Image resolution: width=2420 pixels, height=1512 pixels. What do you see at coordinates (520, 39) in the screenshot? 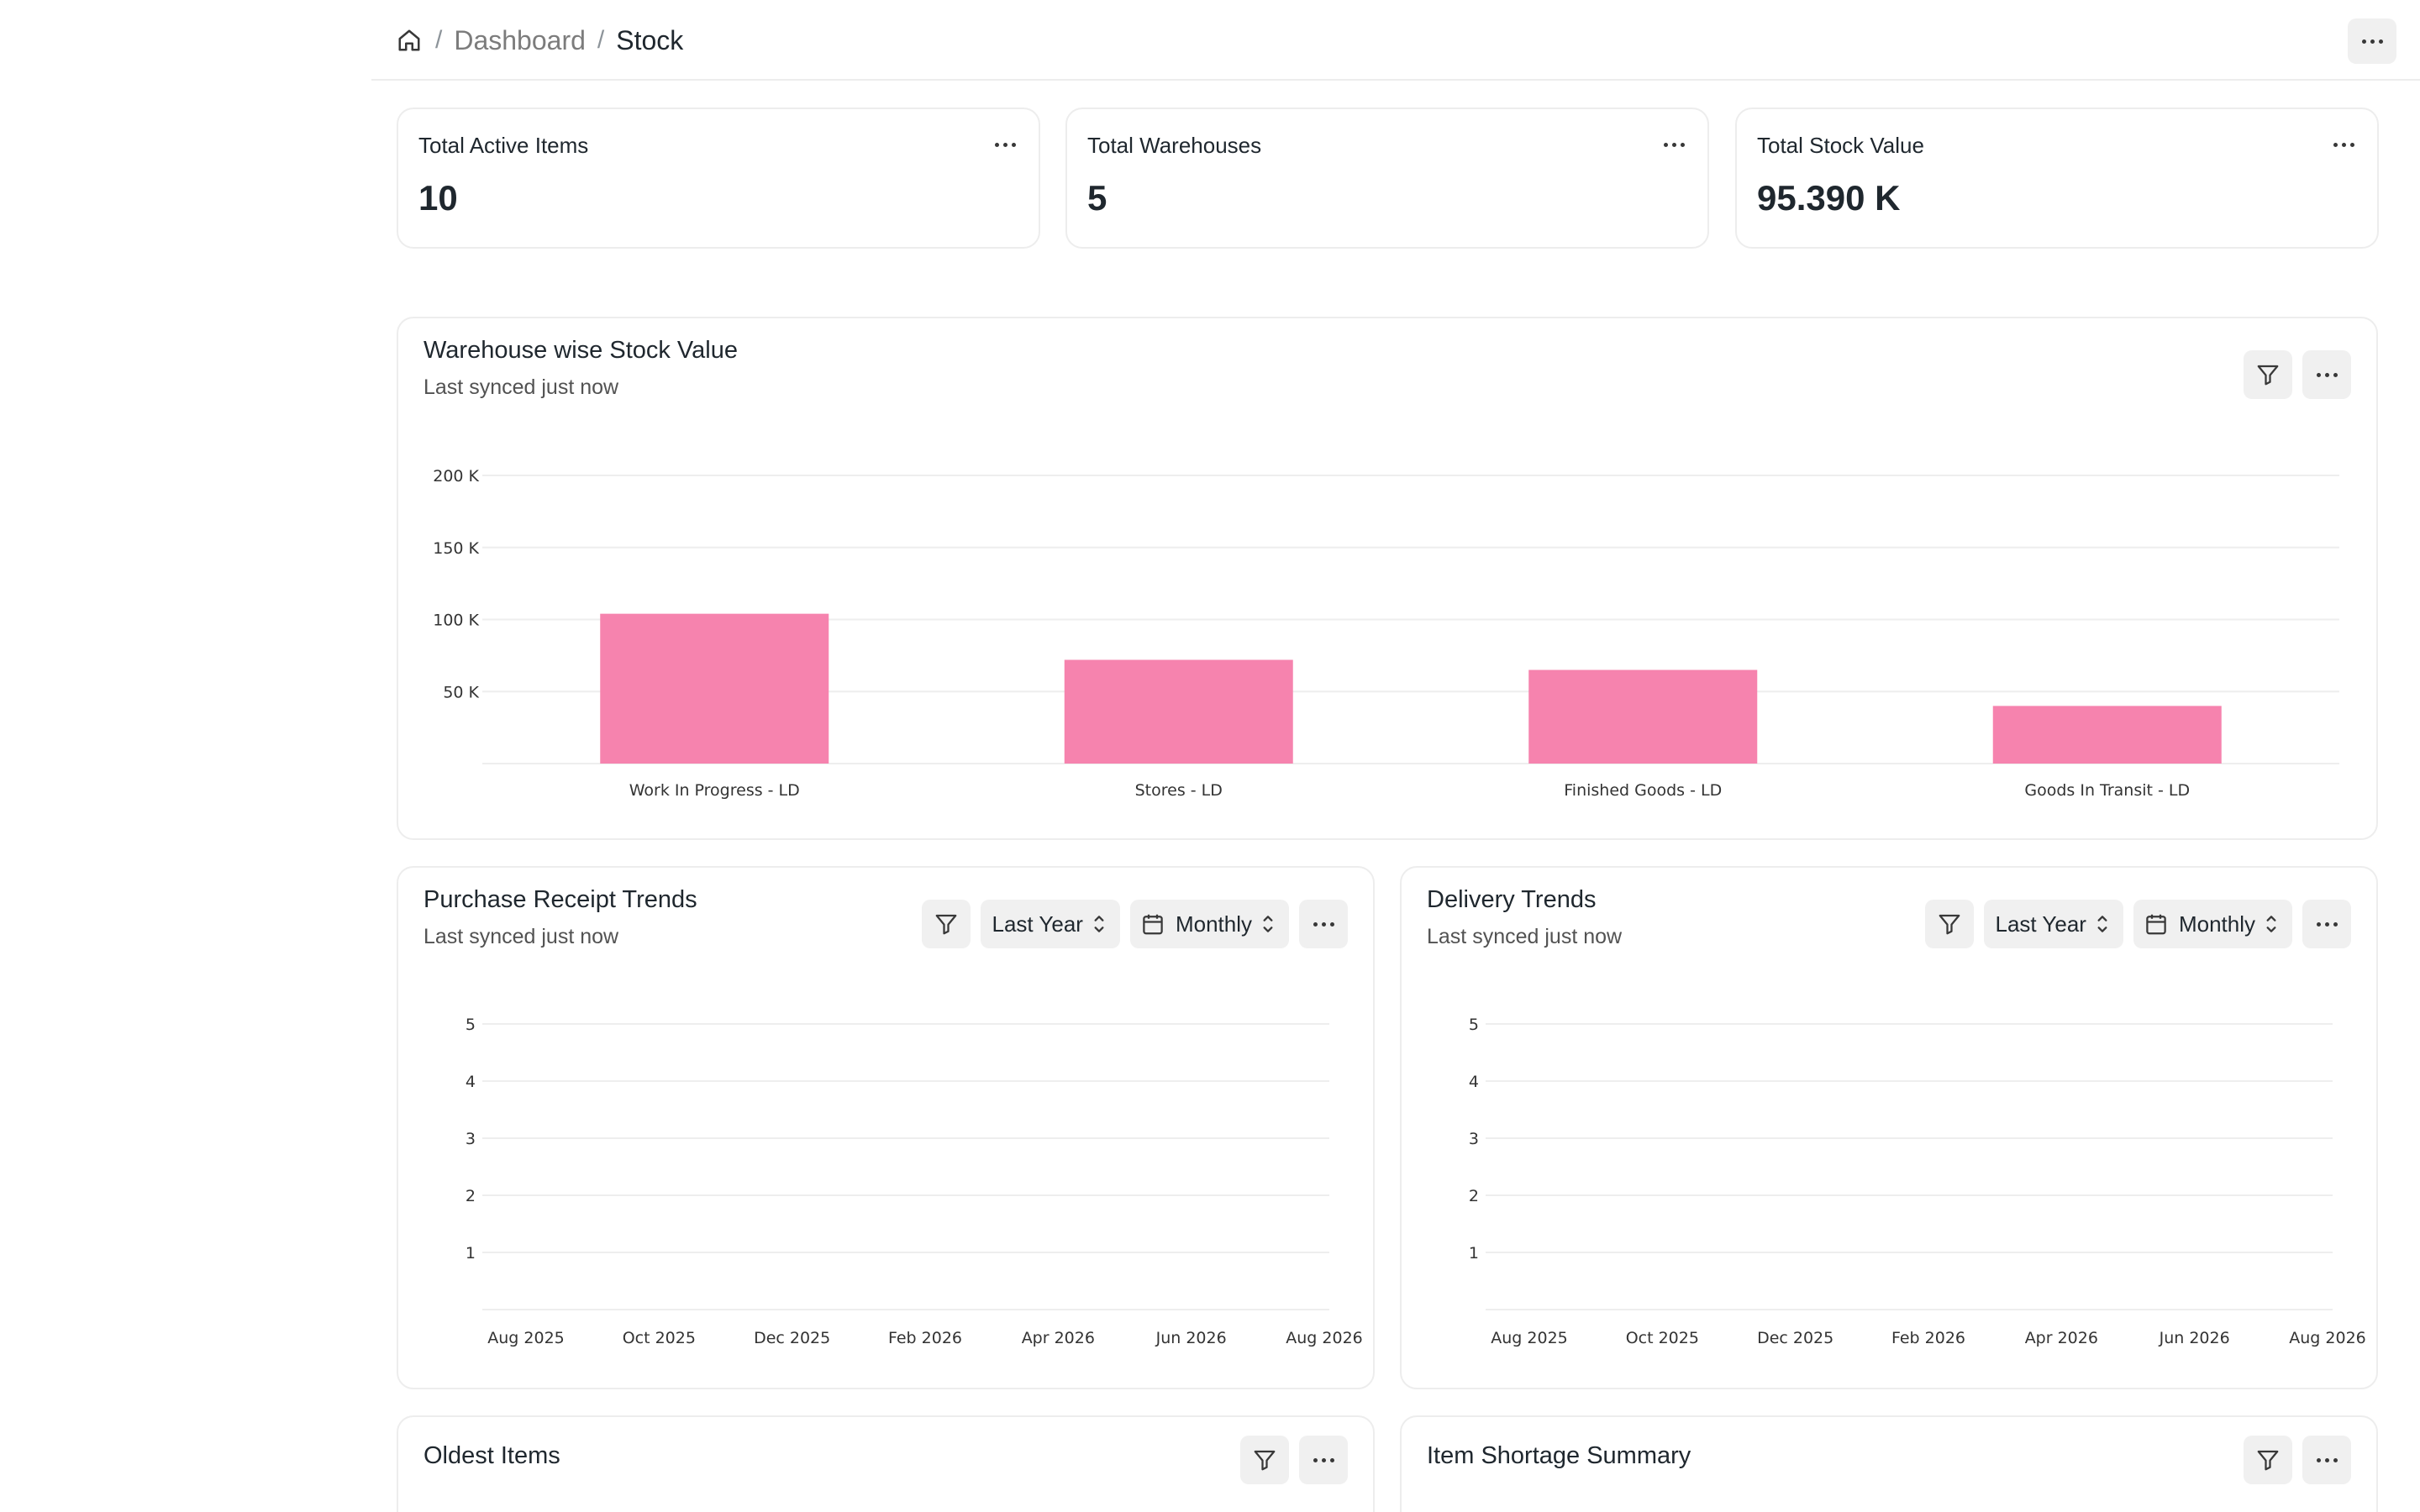
I see `breadcrumb-dashboard: Dashboard` at bounding box center [520, 39].